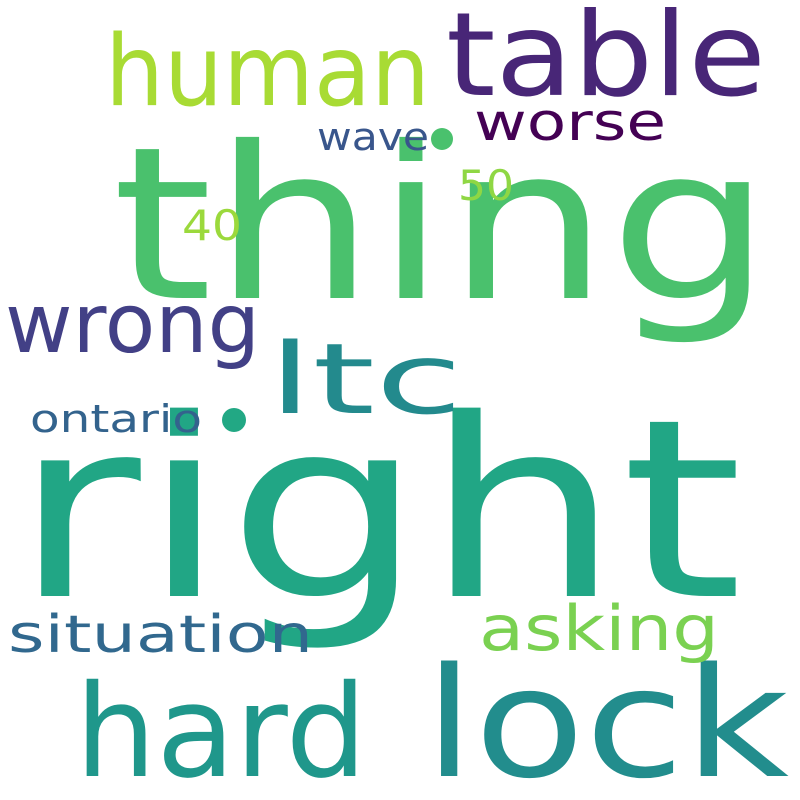  I want to click on word-worse: worse, so click(570, 123).